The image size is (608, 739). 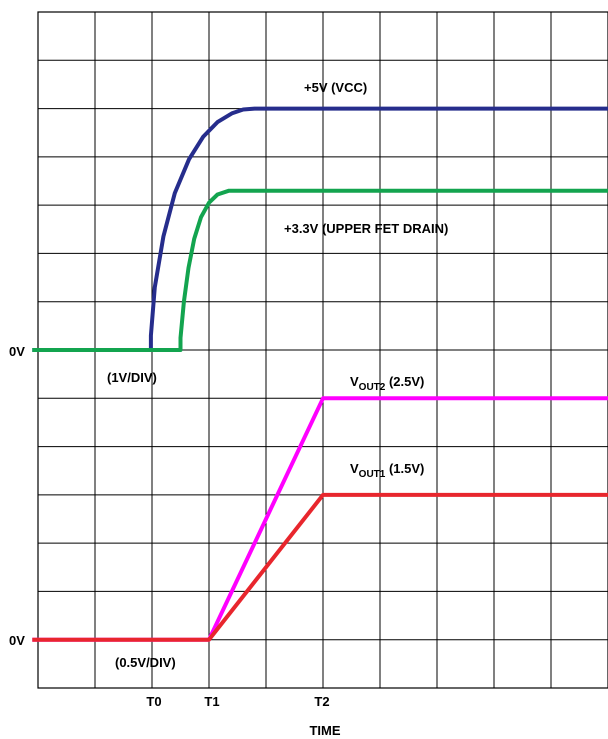 I want to click on vout1-label-sub: OUT1, so click(x=372, y=474).